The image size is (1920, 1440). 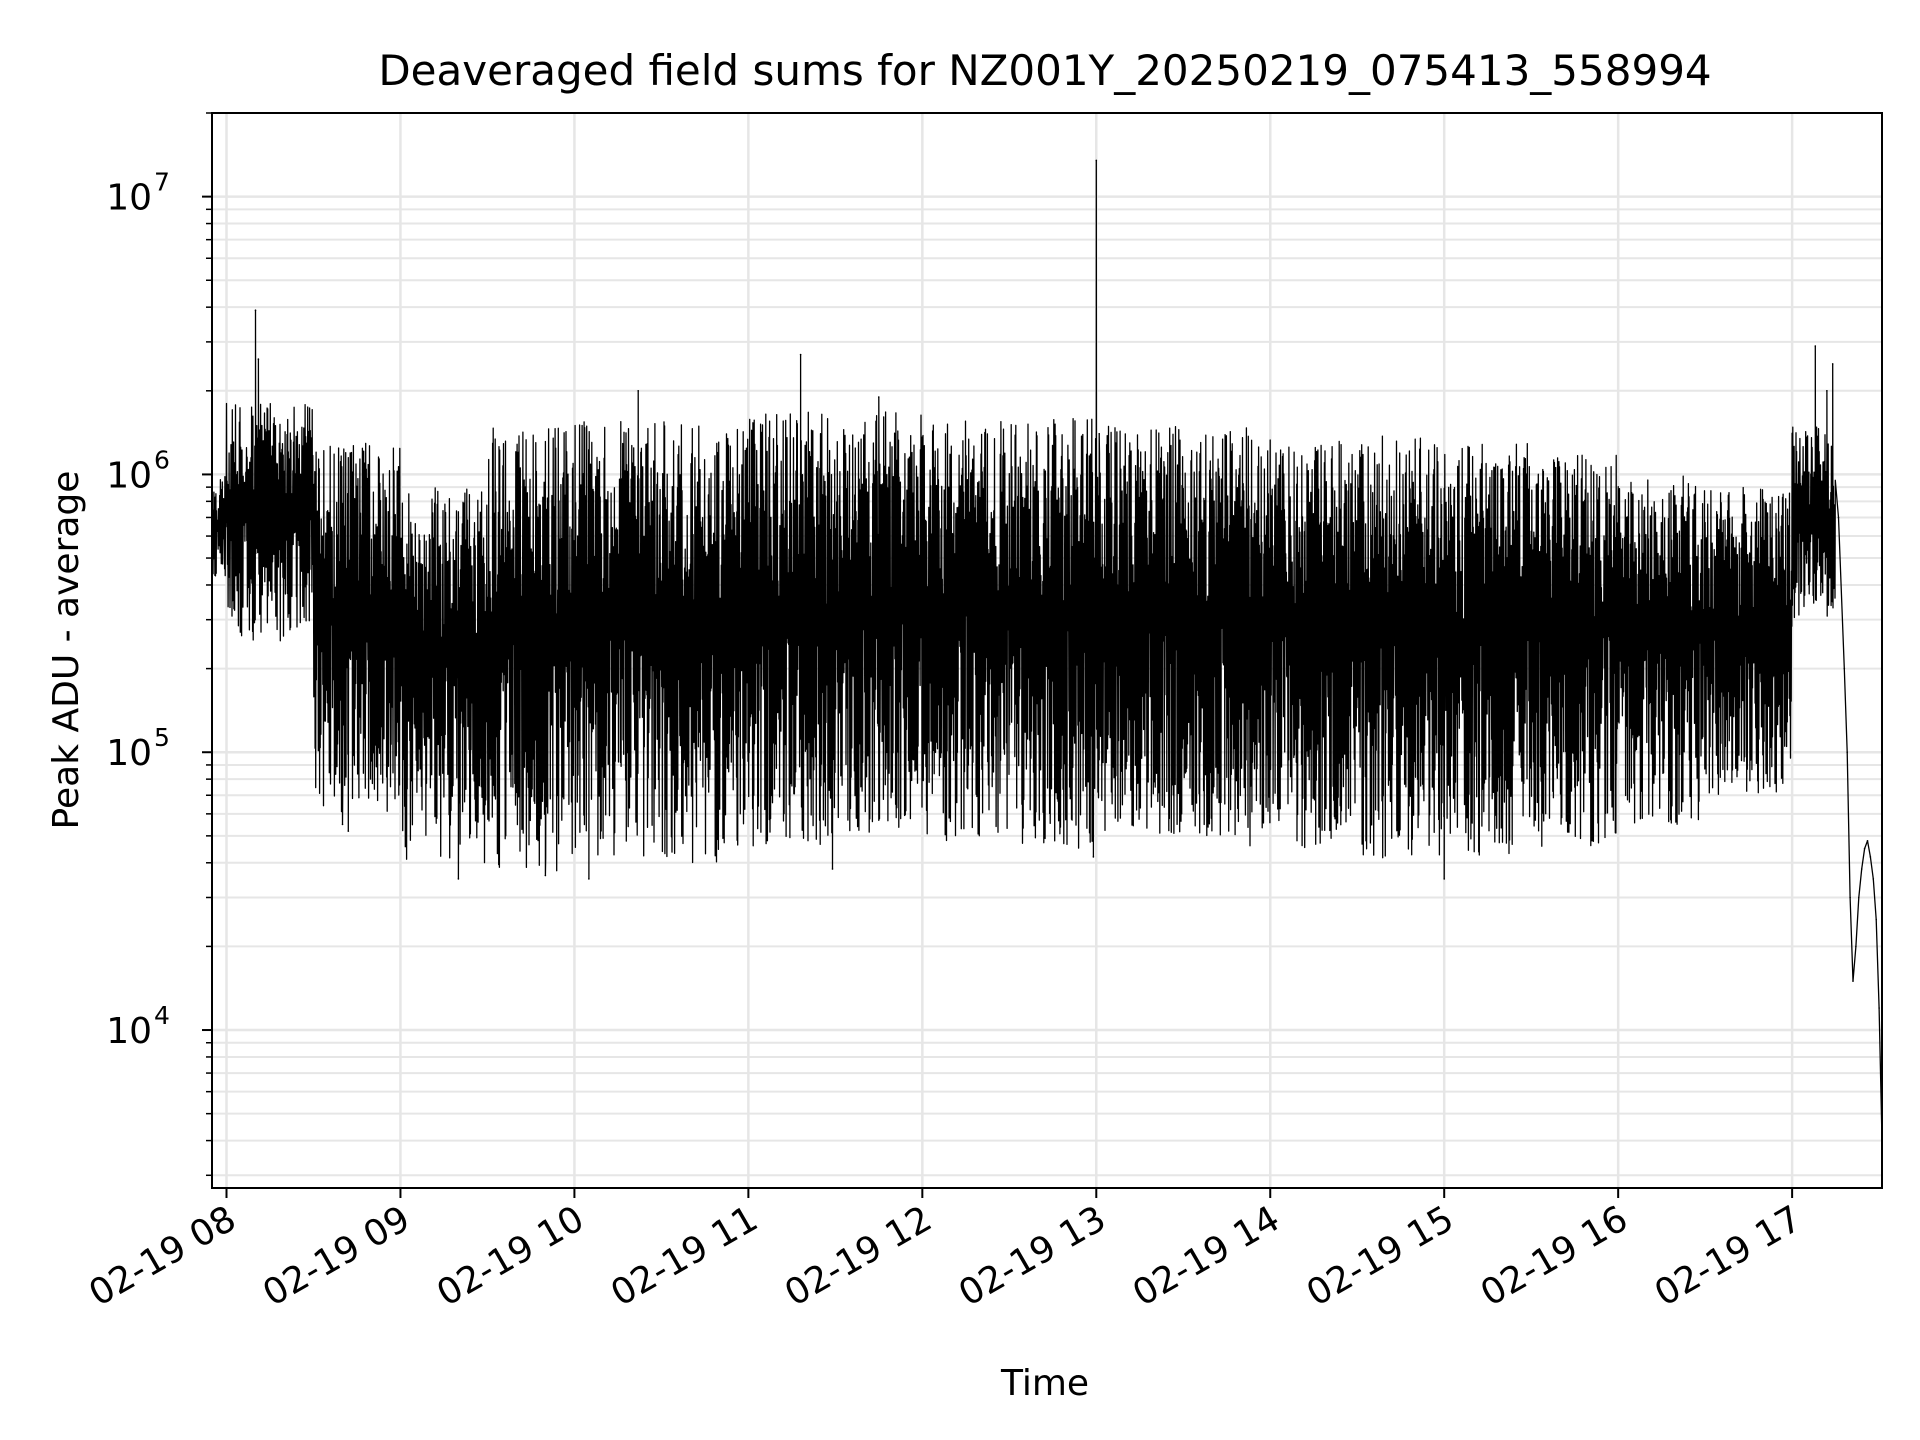 What do you see at coordinates (1044, 1383) in the screenshot?
I see `x-axis-label: Time` at bounding box center [1044, 1383].